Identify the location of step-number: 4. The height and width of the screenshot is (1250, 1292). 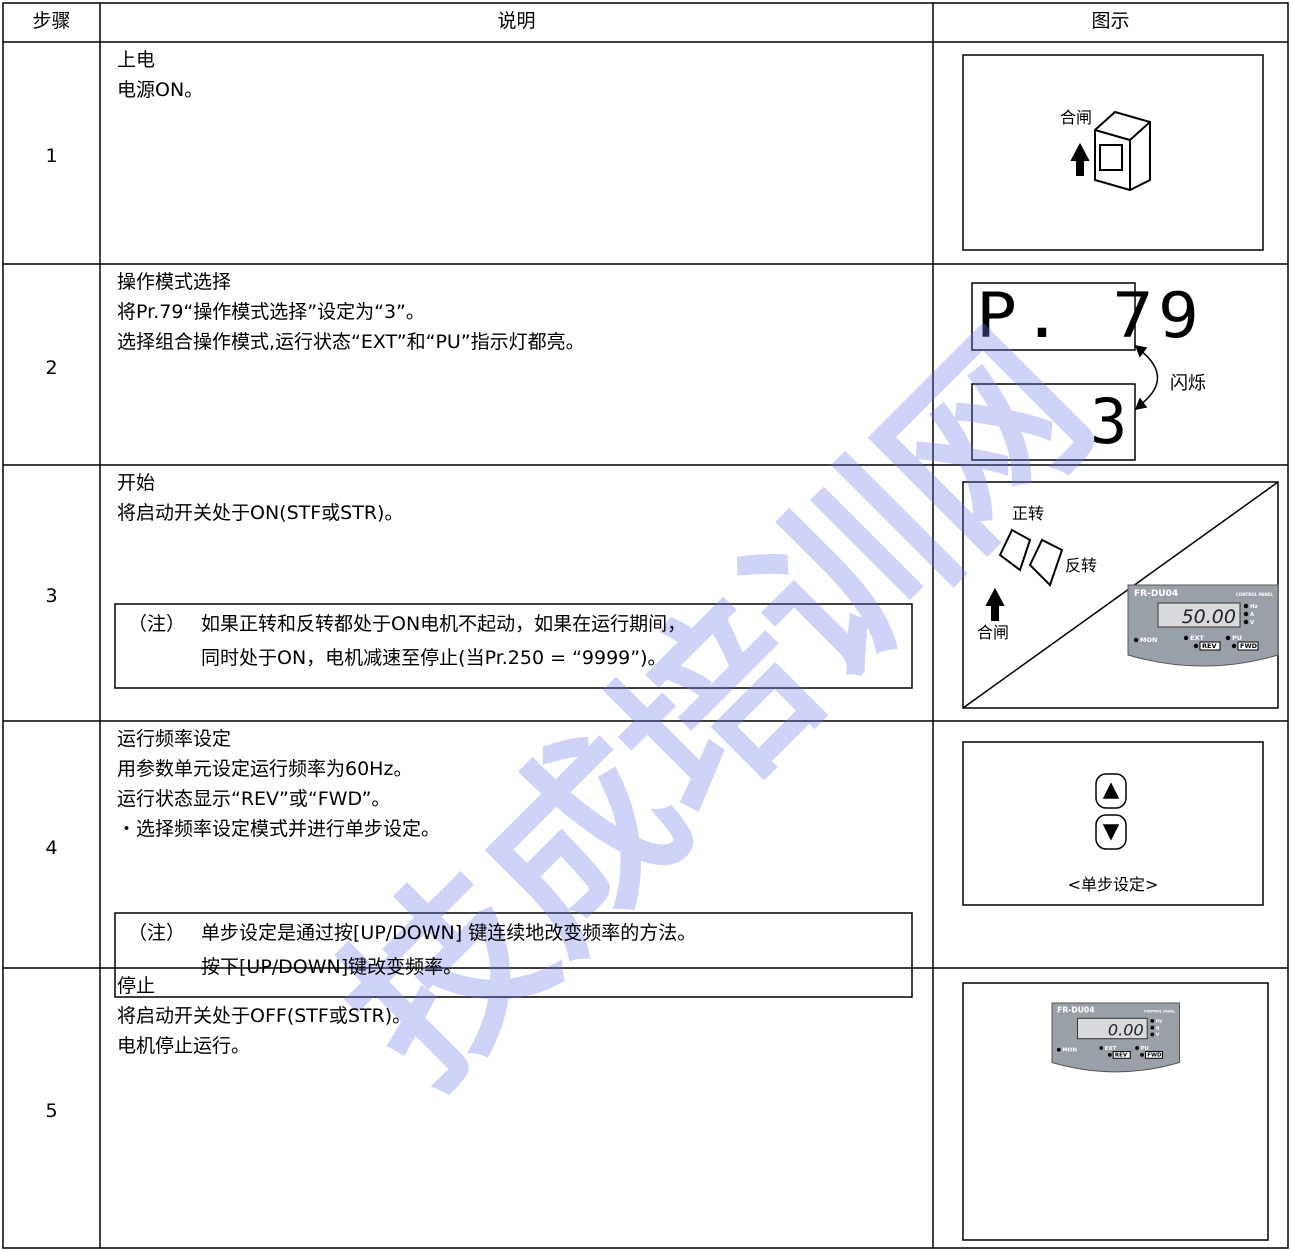
(51, 847).